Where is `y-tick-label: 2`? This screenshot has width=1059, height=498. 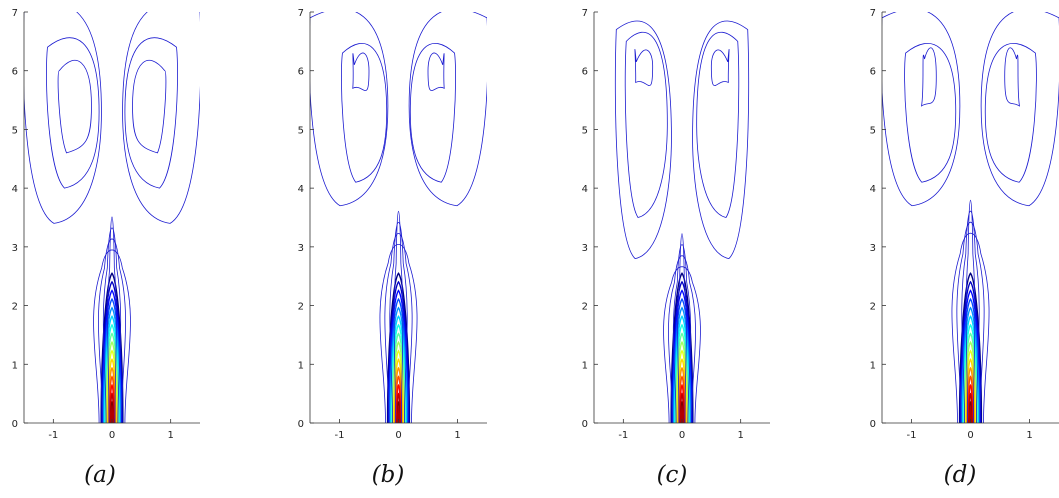 y-tick-label: 2 is located at coordinates (15, 307).